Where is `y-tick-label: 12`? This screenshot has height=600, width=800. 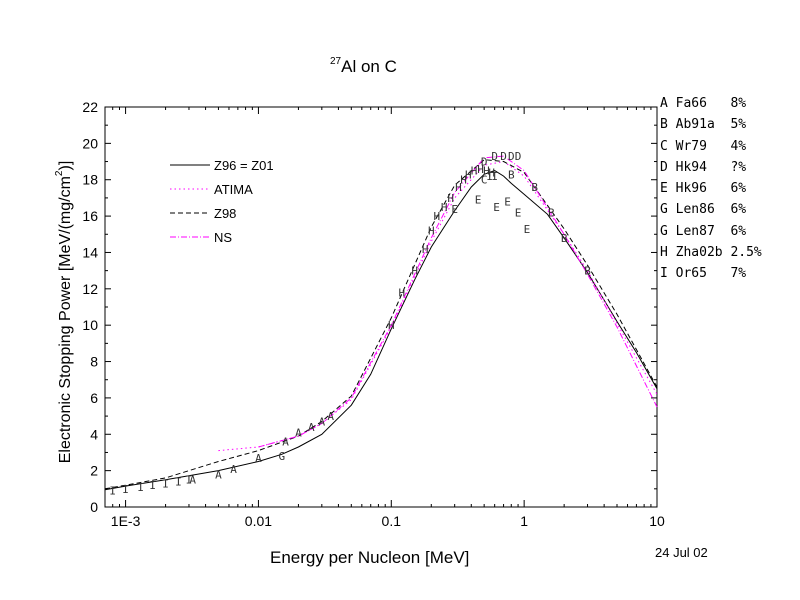 y-tick-label: 12 is located at coordinates (90, 289).